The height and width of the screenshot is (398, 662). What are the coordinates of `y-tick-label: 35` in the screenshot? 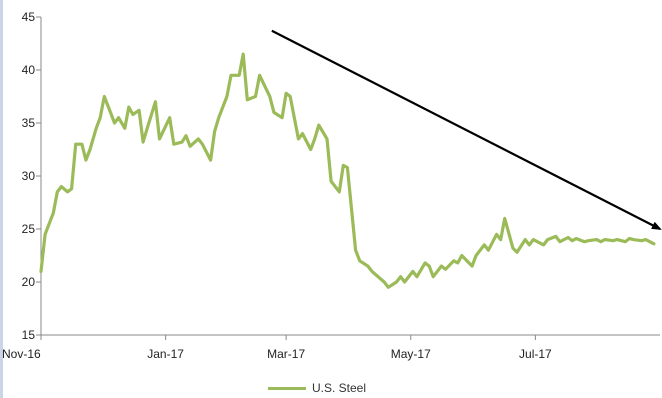 It's located at (29, 123).